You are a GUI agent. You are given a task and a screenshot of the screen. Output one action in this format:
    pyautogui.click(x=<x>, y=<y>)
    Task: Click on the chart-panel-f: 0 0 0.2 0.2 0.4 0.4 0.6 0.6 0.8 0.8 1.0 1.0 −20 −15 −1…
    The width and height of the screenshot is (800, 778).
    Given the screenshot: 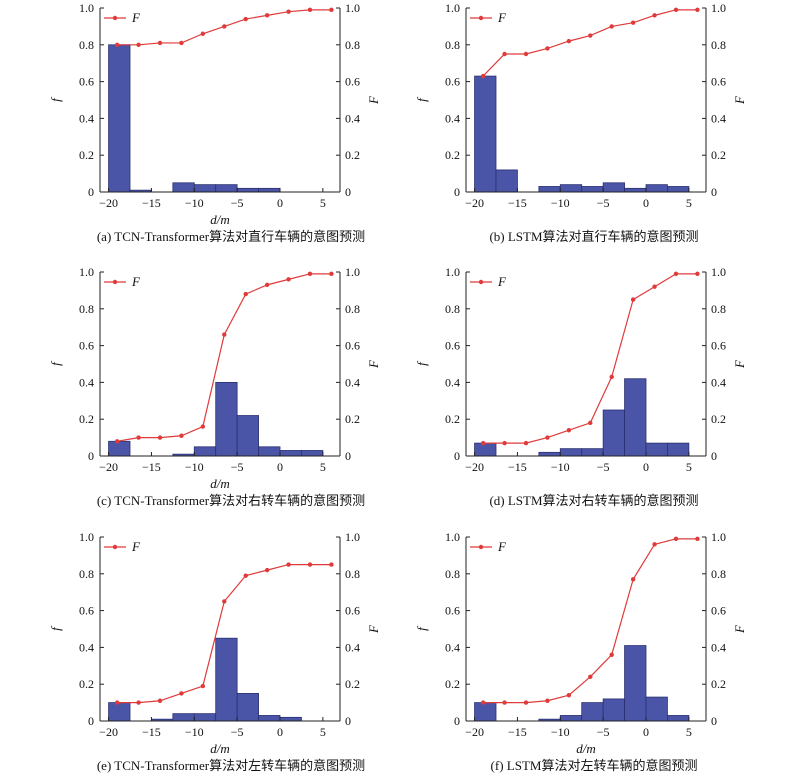 What is the action you would take?
    pyautogui.click(x=580, y=651)
    